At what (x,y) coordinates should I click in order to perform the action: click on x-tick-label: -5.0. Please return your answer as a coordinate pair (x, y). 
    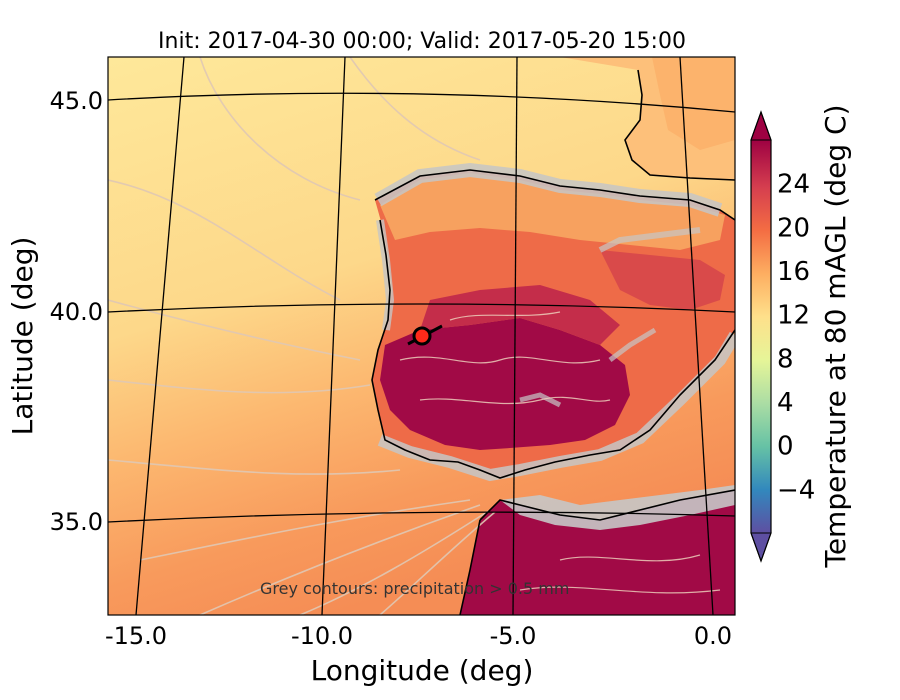
    Looking at the image, I should click on (513, 636).